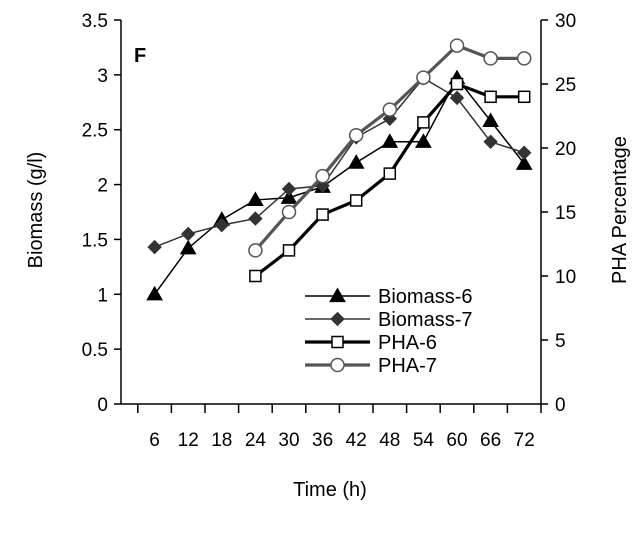 Image resolution: width=638 pixels, height=534 pixels. Describe the element at coordinates (95, 21) in the screenshot. I see `y-left-tick-label: 3.5` at that location.